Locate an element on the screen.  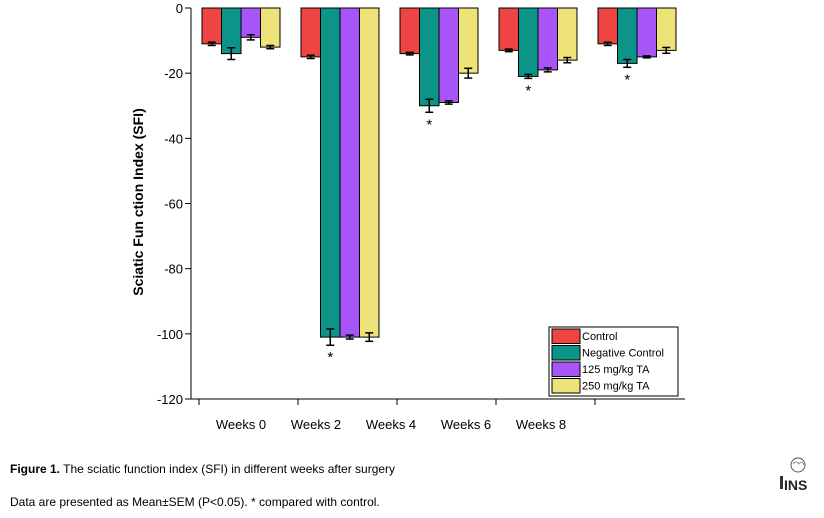
journal-logo-icon: INS is located at coordinates (793, 475).